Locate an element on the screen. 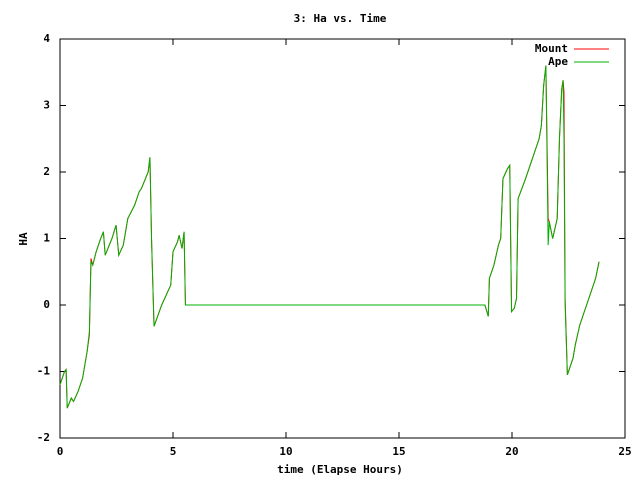 The width and height of the screenshot is (640, 480). y-tick-label: -1 is located at coordinates (44, 371).